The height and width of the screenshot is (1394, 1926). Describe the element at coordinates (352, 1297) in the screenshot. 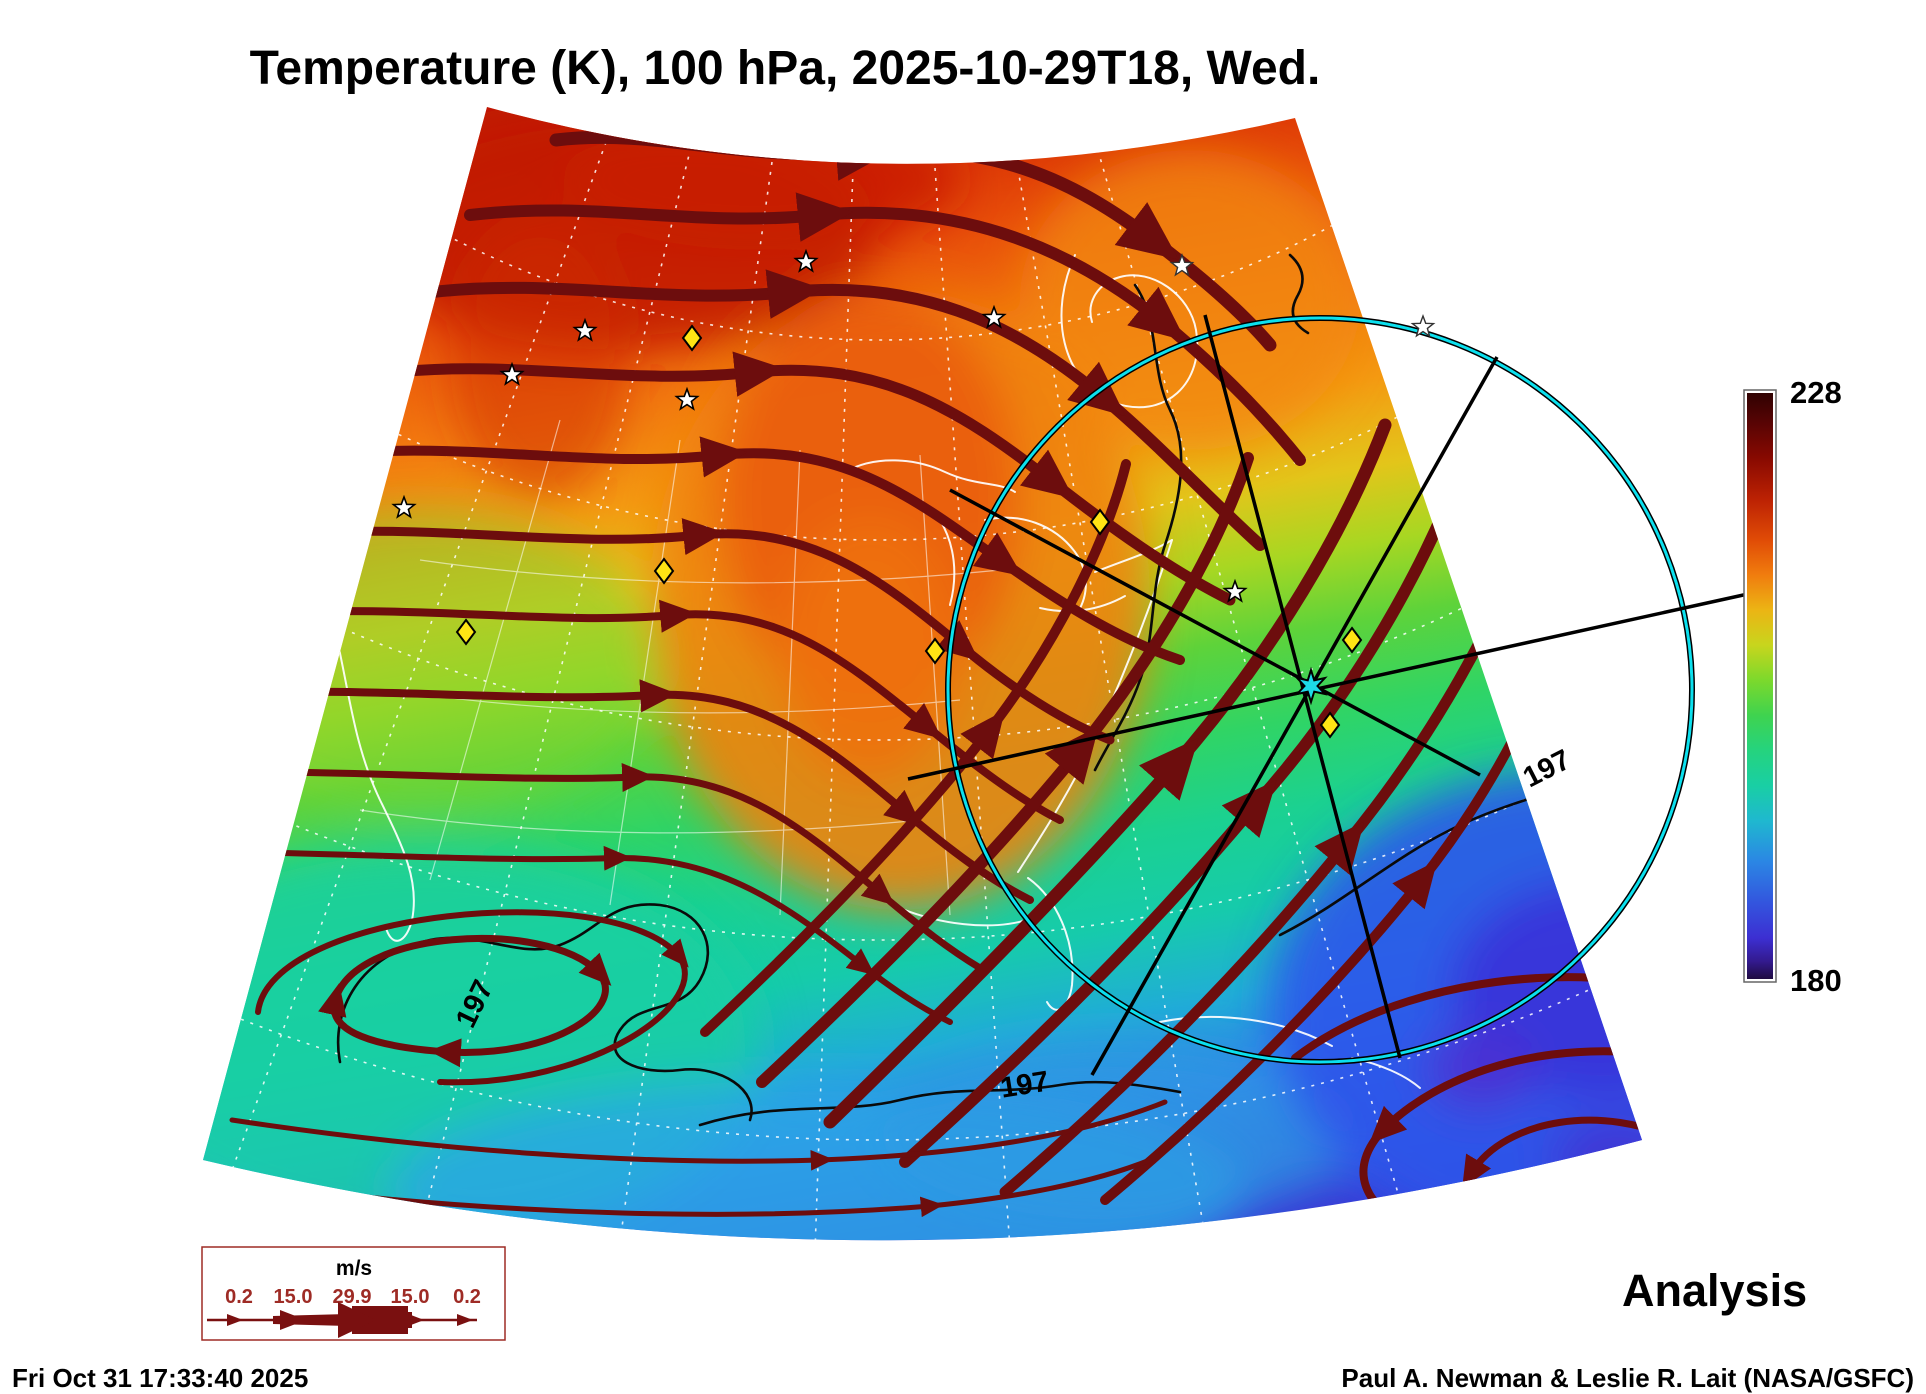

I see `wind-legend-tick: 29.9` at that location.